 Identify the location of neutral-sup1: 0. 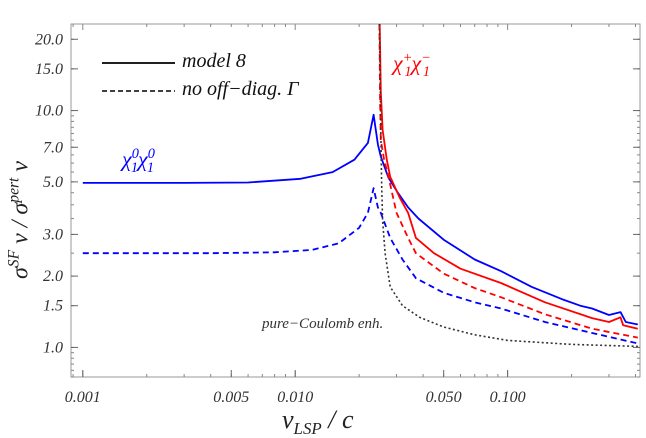
(135, 154).